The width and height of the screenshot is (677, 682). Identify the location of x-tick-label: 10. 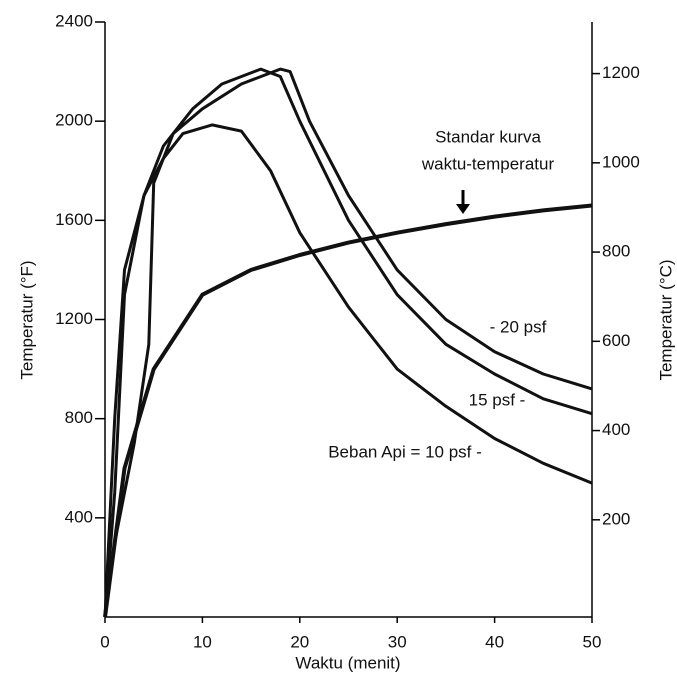
(202, 641).